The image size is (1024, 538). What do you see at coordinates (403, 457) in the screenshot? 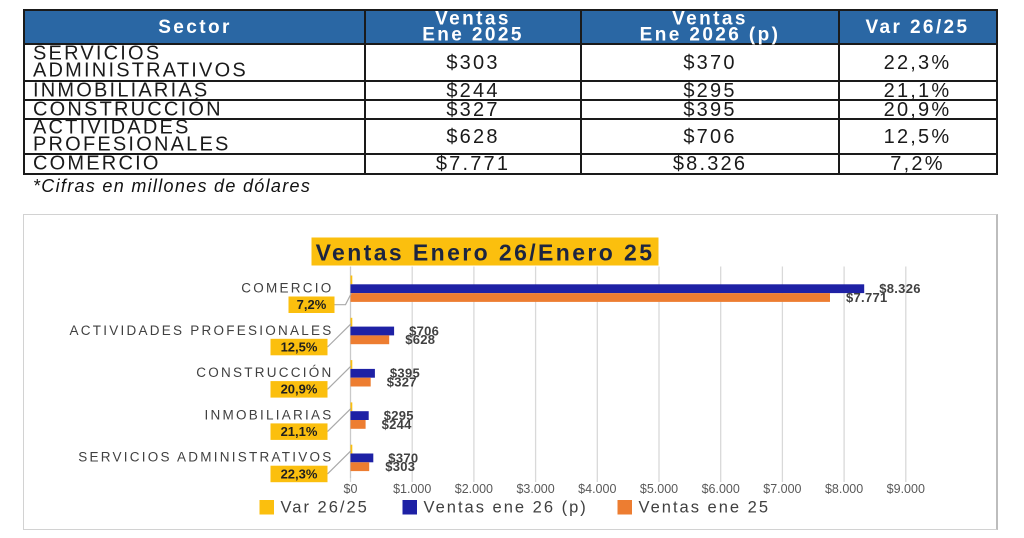
I see `svg-text: $370` at bounding box center [403, 457].